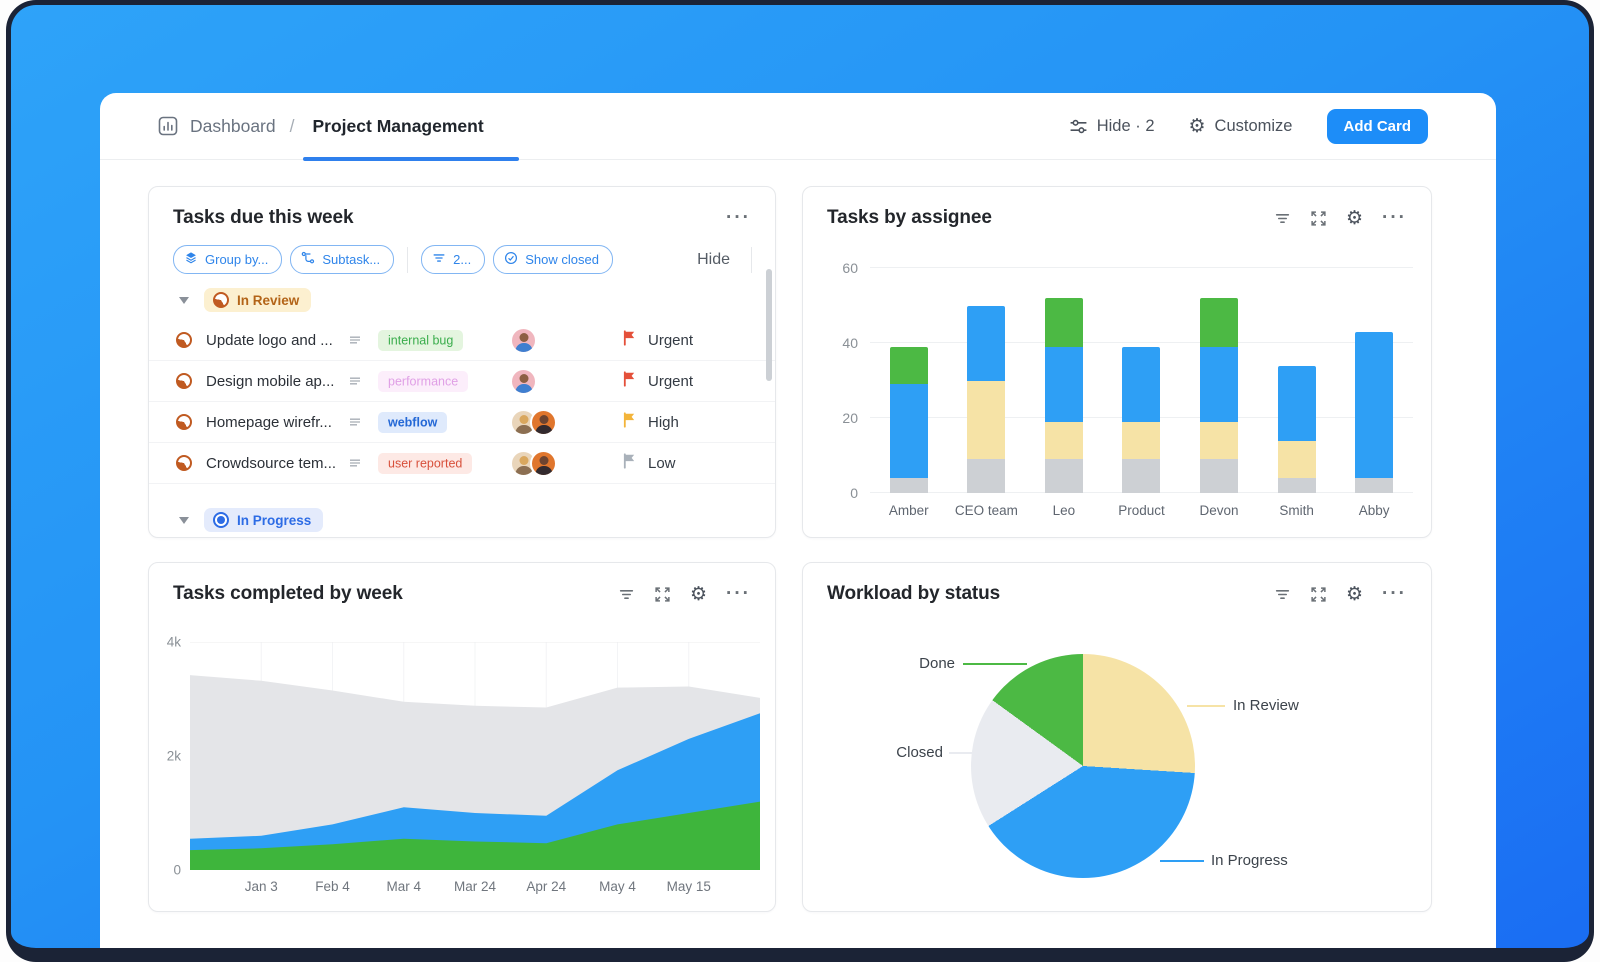  Describe the element at coordinates (462, 381) in the screenshot. I see `task-row: Design mobile ap... performance Urgent` at that location.